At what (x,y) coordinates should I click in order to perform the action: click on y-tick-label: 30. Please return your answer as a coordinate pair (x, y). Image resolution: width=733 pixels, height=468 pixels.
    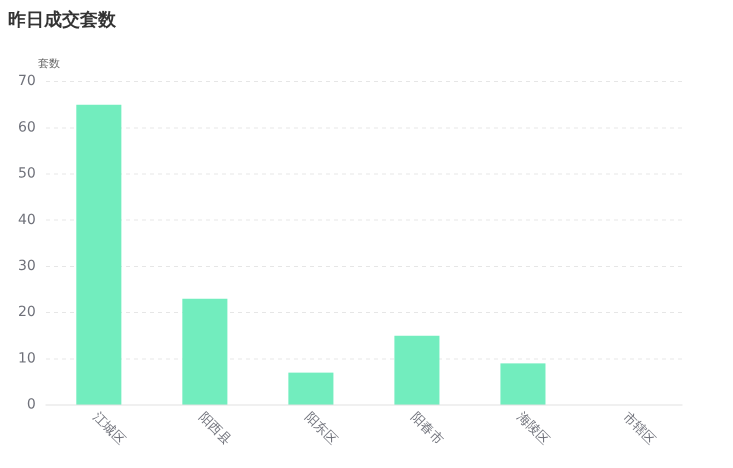
    Looking at the image, I should click on (27, 266).